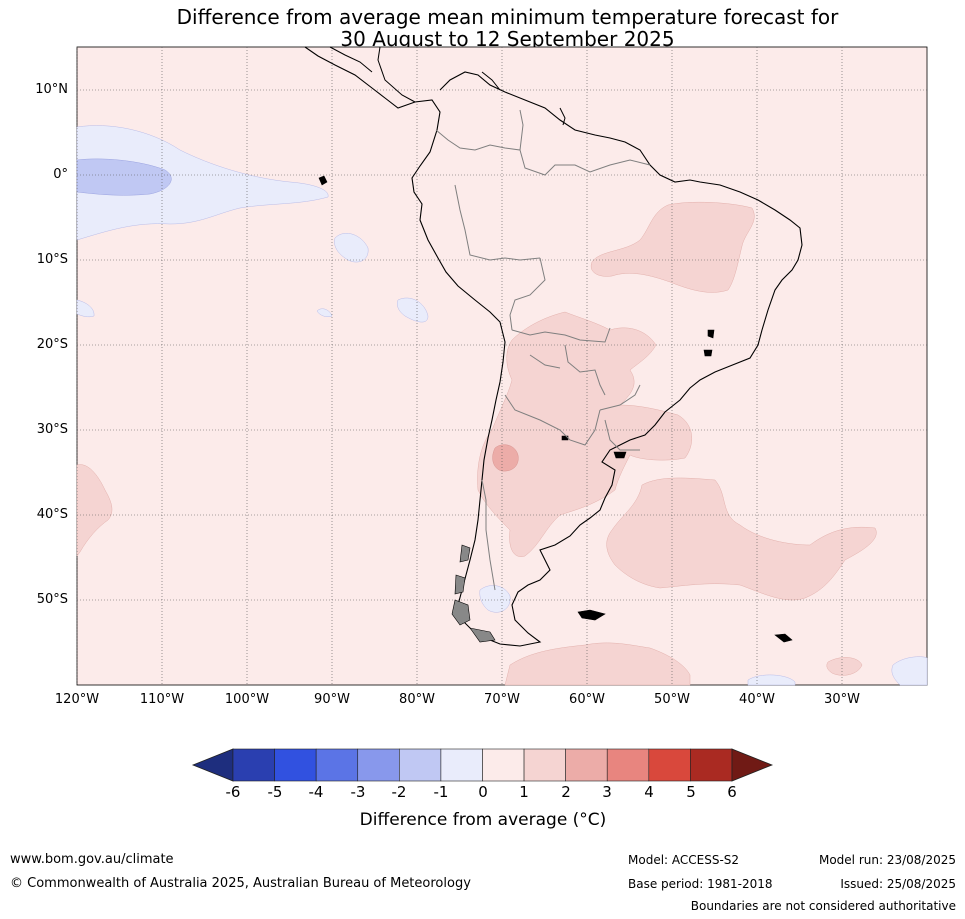 The width and height of the screenshot is (965, 919). Describe the element at coordinates (566, 792) in the screenshot. I see `colorbar-tick: 2` at that location.